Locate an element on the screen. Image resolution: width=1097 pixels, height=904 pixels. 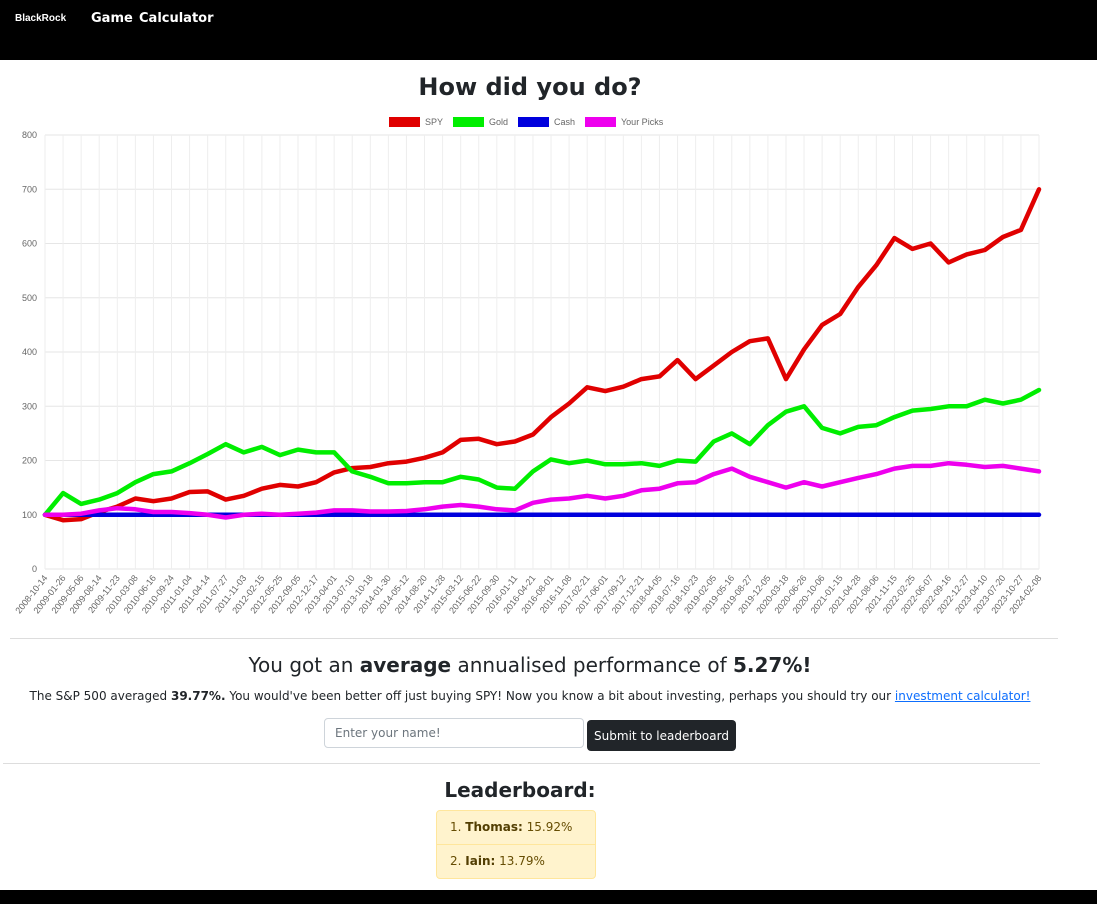
leaderboard-title: Leaderboard: is located at coordinates (520, 790).